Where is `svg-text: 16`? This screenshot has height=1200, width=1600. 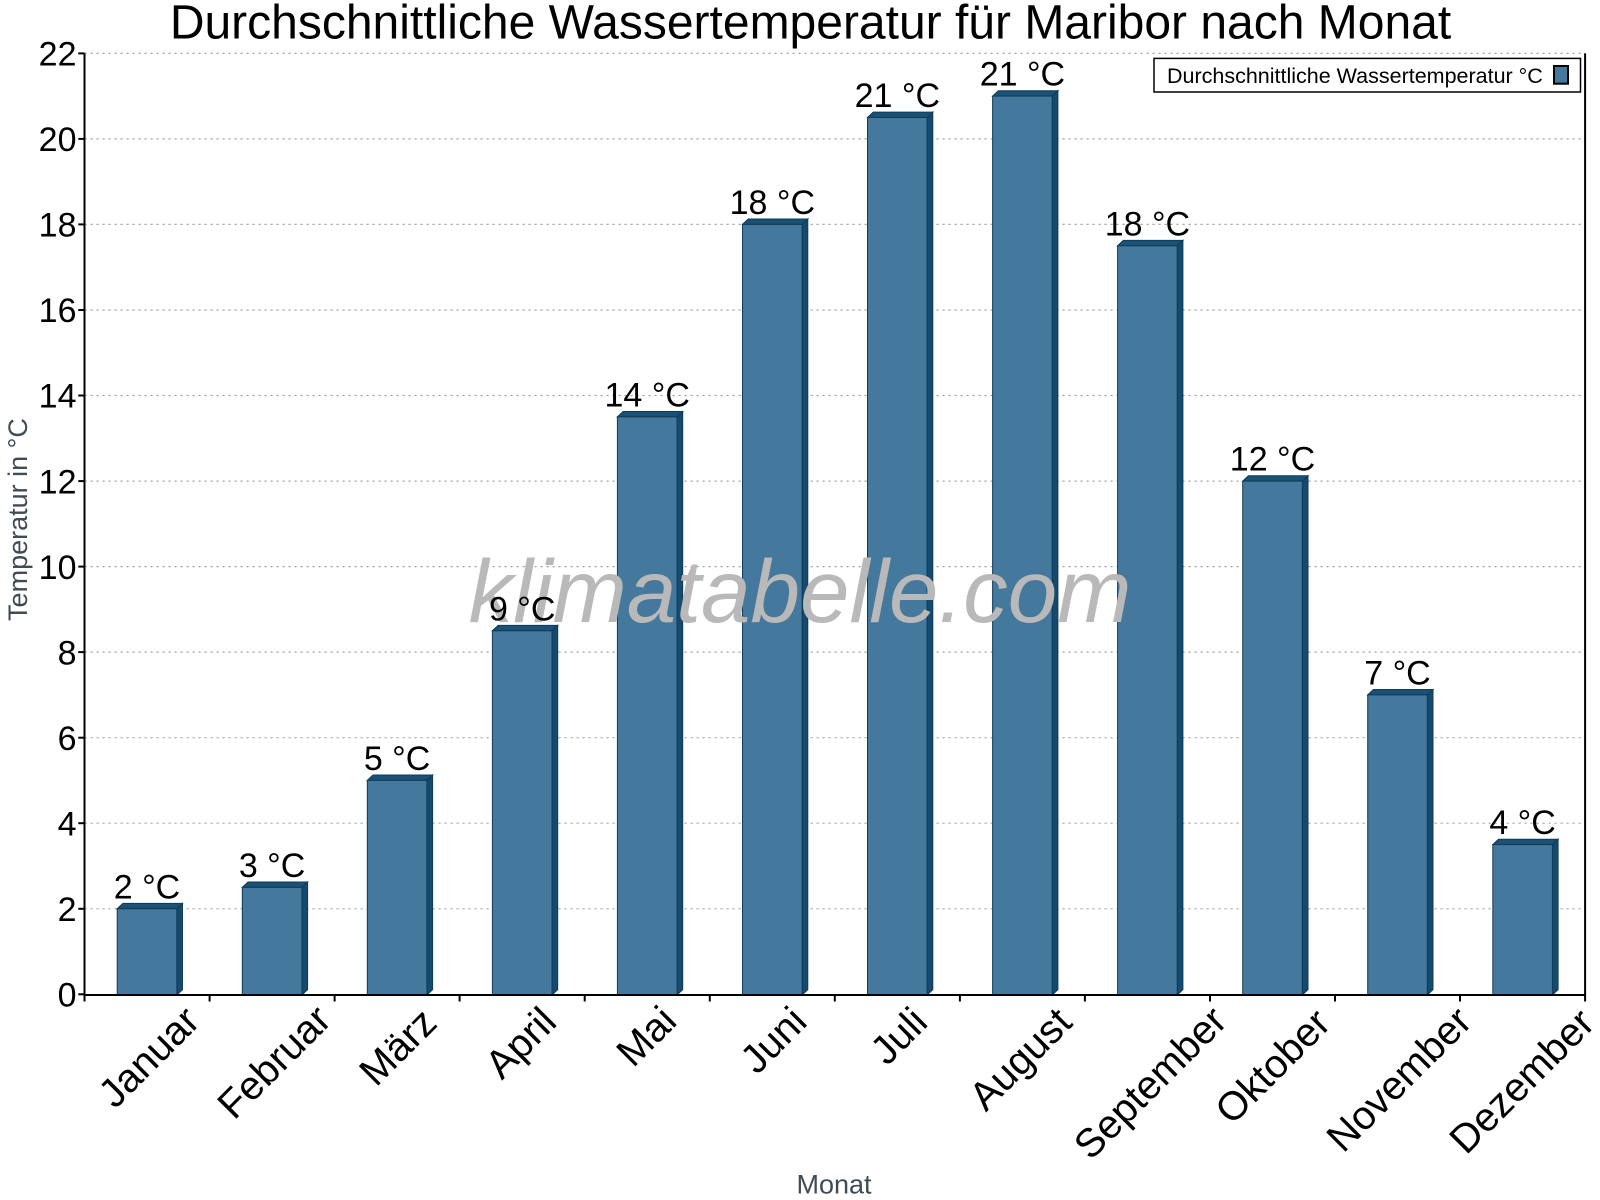
svg-text: 16 is located at coordinates (58, 311).